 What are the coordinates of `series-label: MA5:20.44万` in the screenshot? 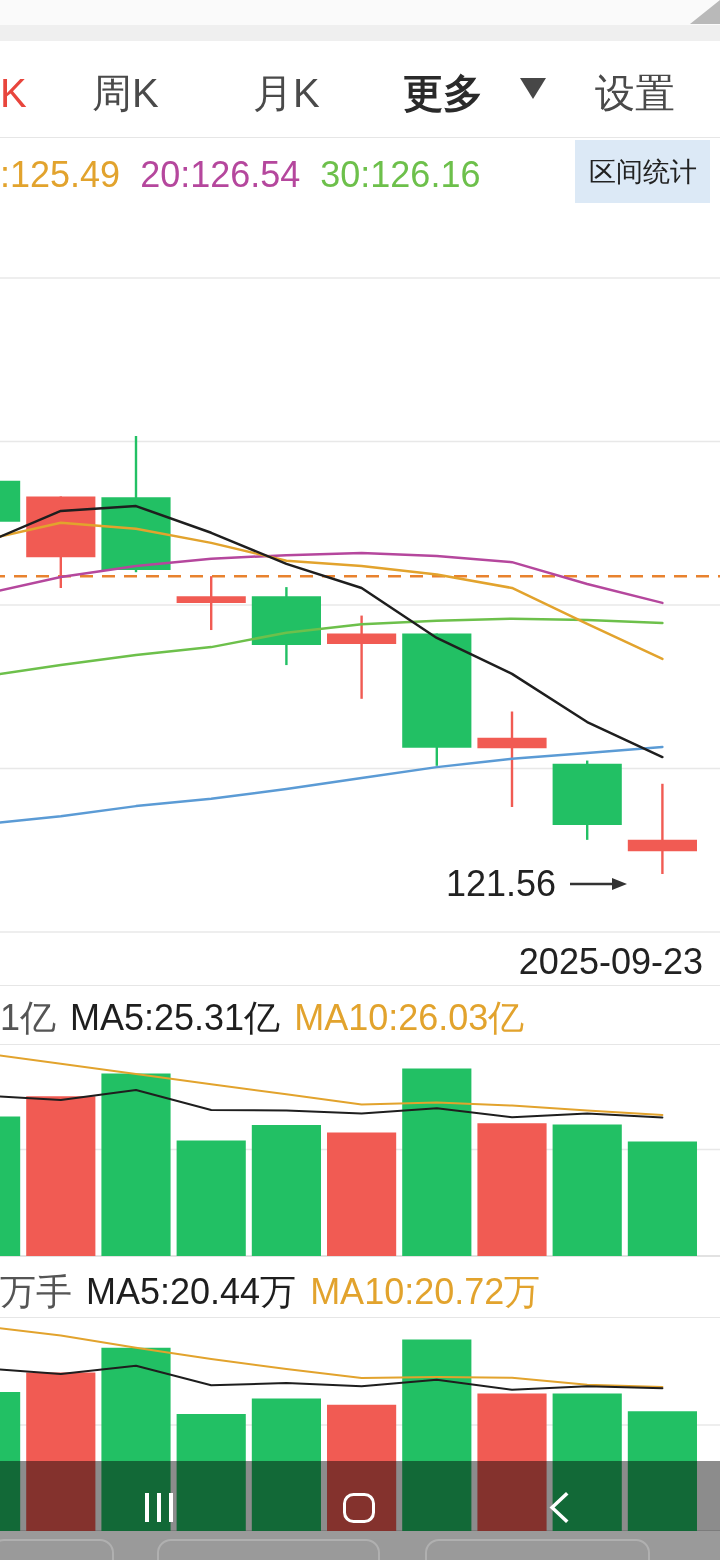 It's located at (191, 1292).